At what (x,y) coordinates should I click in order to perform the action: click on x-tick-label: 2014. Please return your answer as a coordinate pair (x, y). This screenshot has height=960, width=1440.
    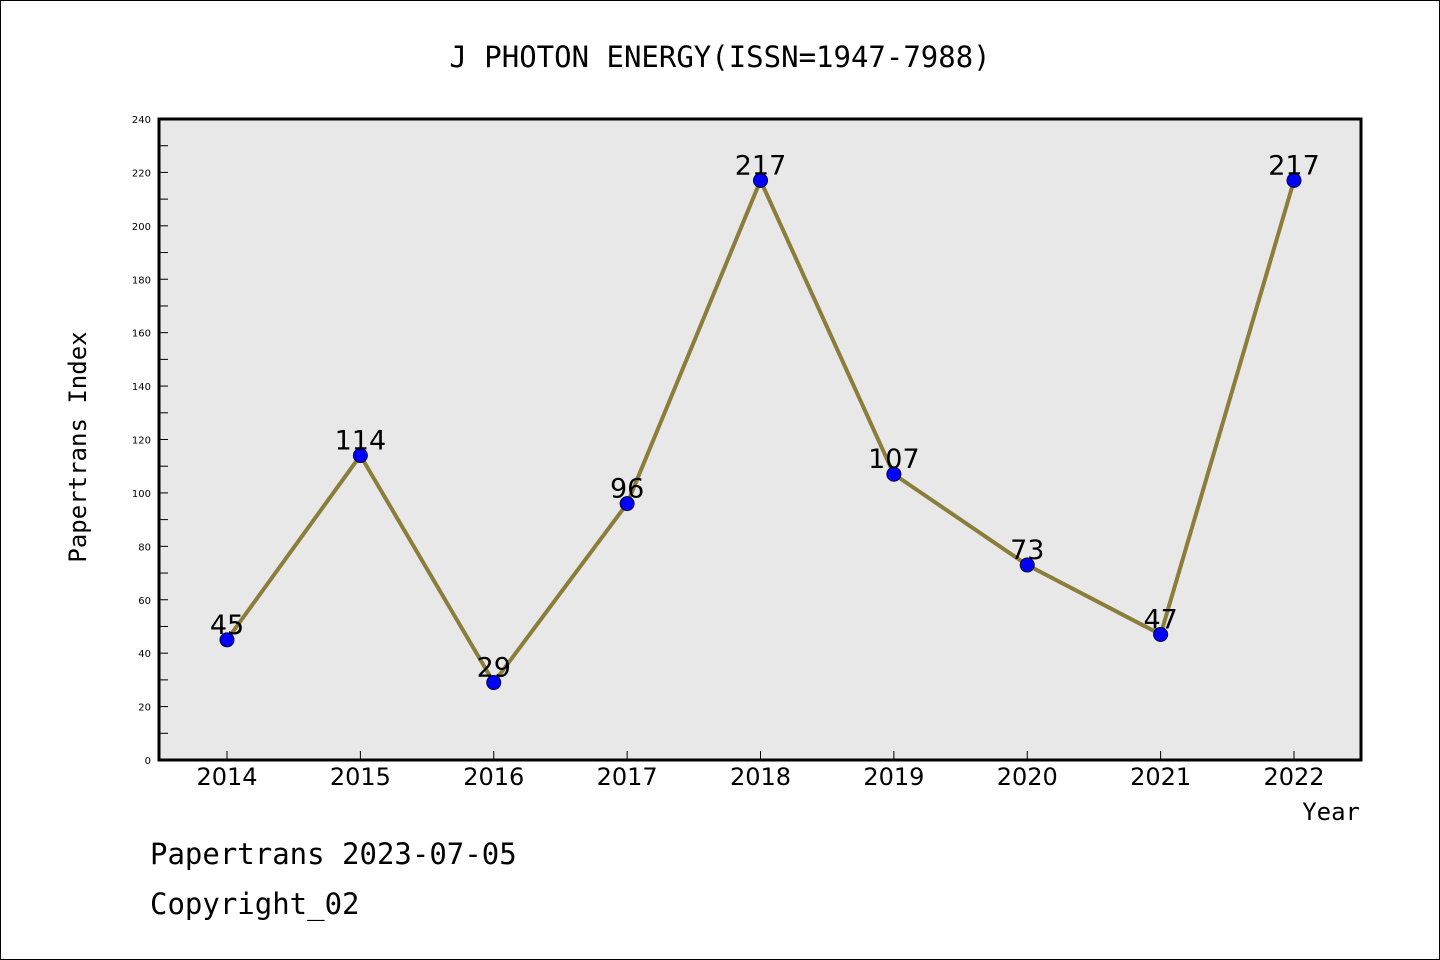
    Looking at the image, I should click on (226, 777).